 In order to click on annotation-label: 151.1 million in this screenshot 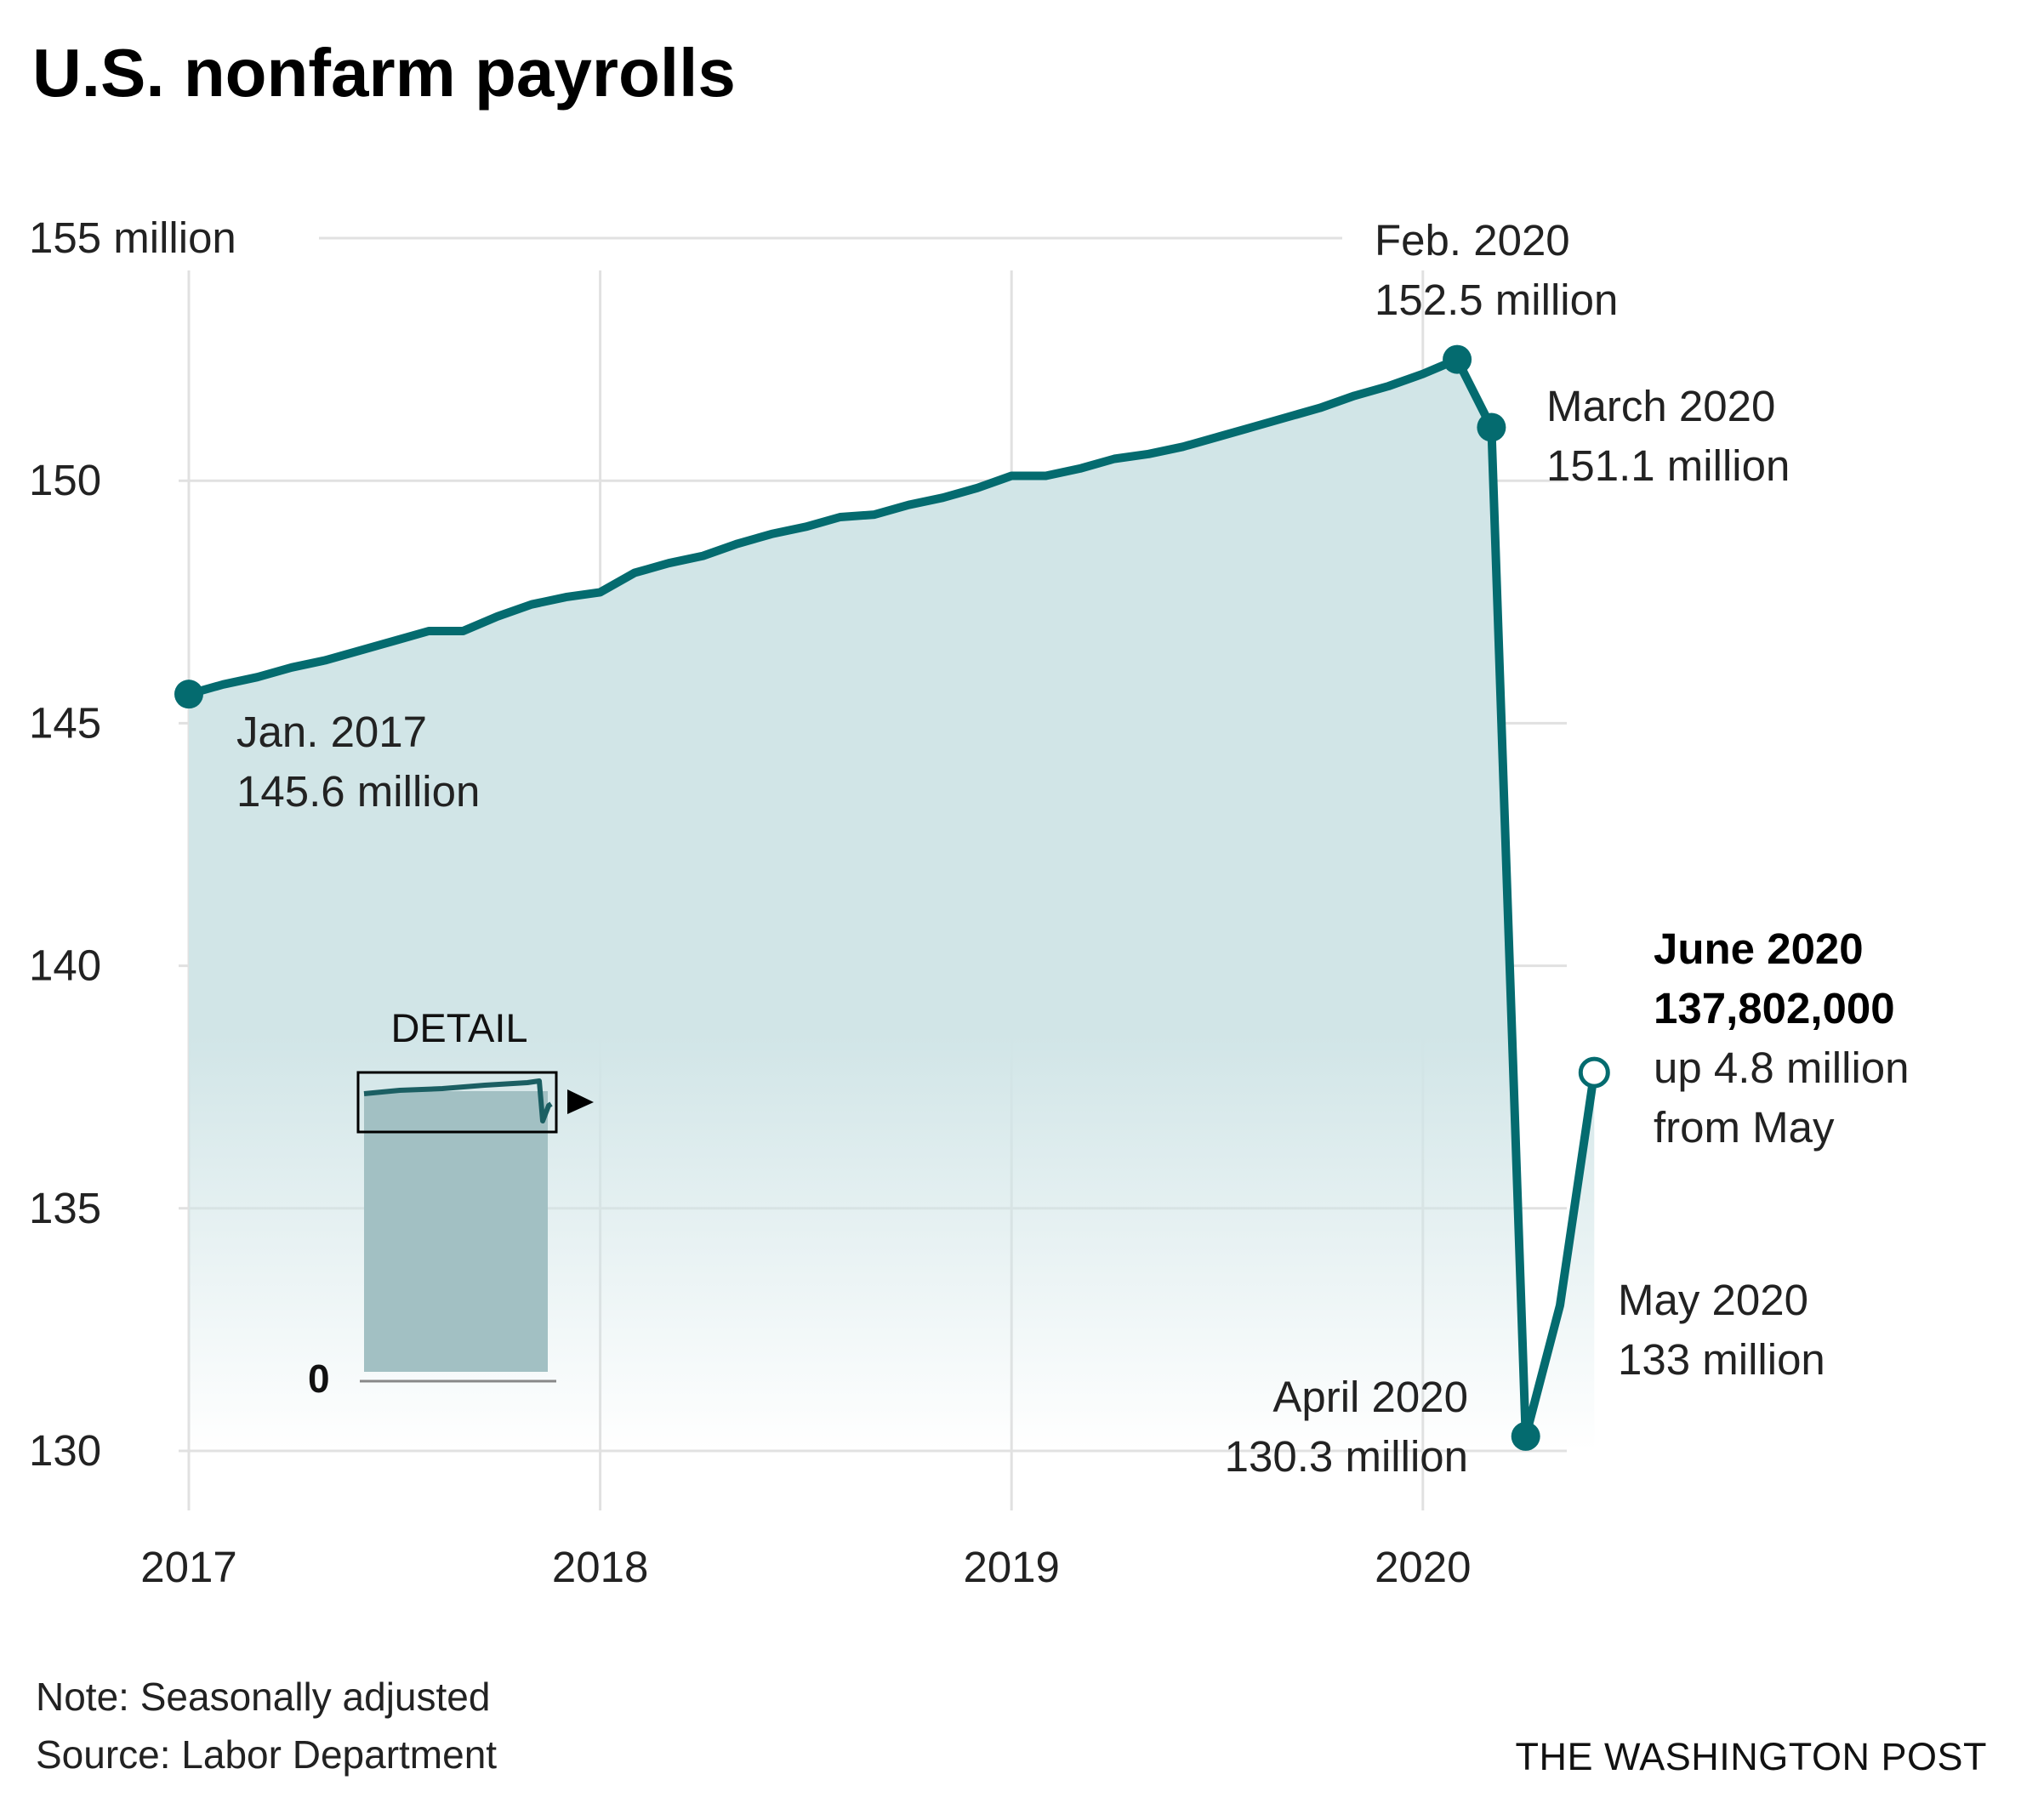, I will do `click(1668, 465)`.